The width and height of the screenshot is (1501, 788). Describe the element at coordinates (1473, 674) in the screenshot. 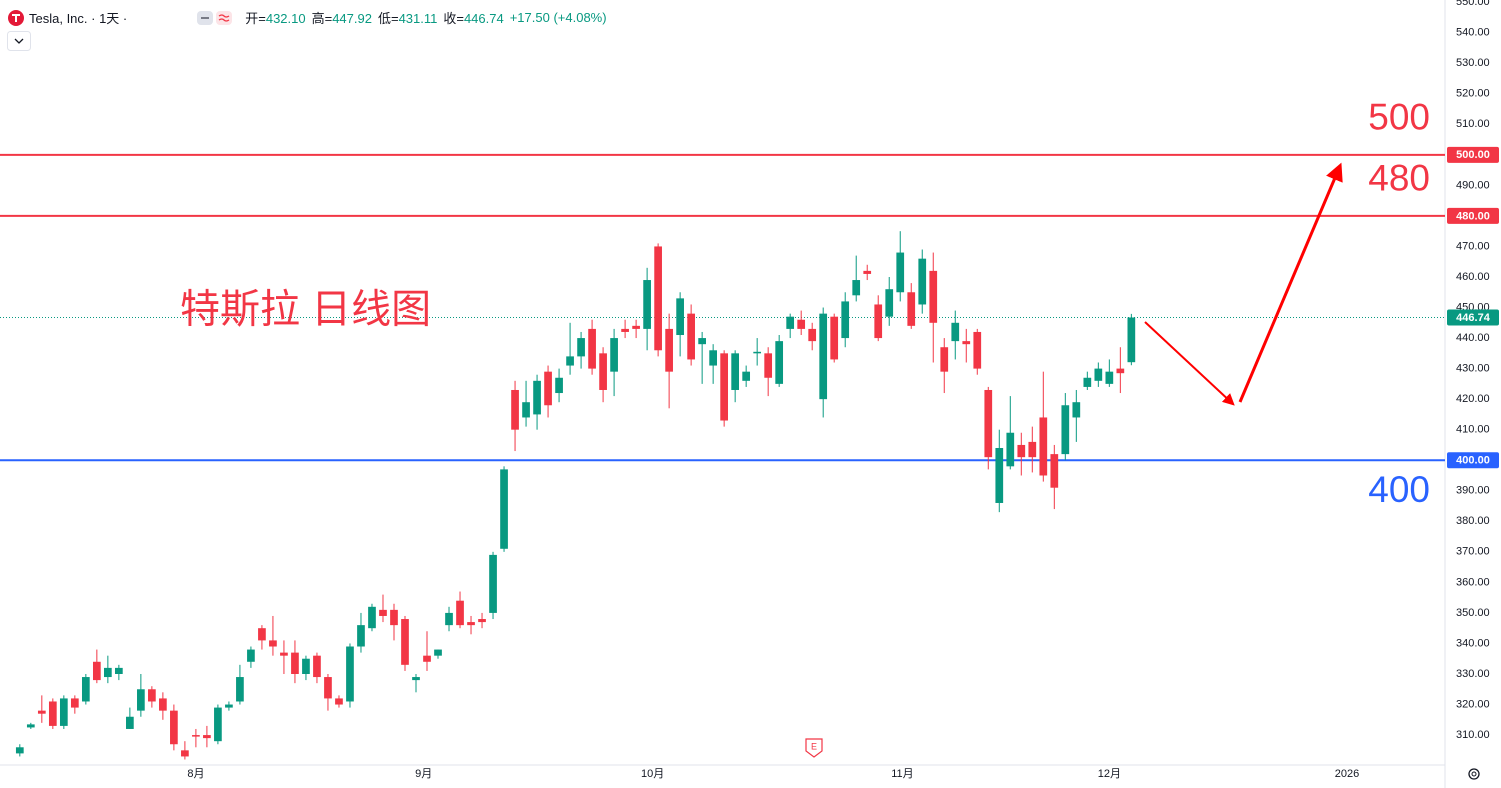

I see `y-tick-label: 330.00` at that location.